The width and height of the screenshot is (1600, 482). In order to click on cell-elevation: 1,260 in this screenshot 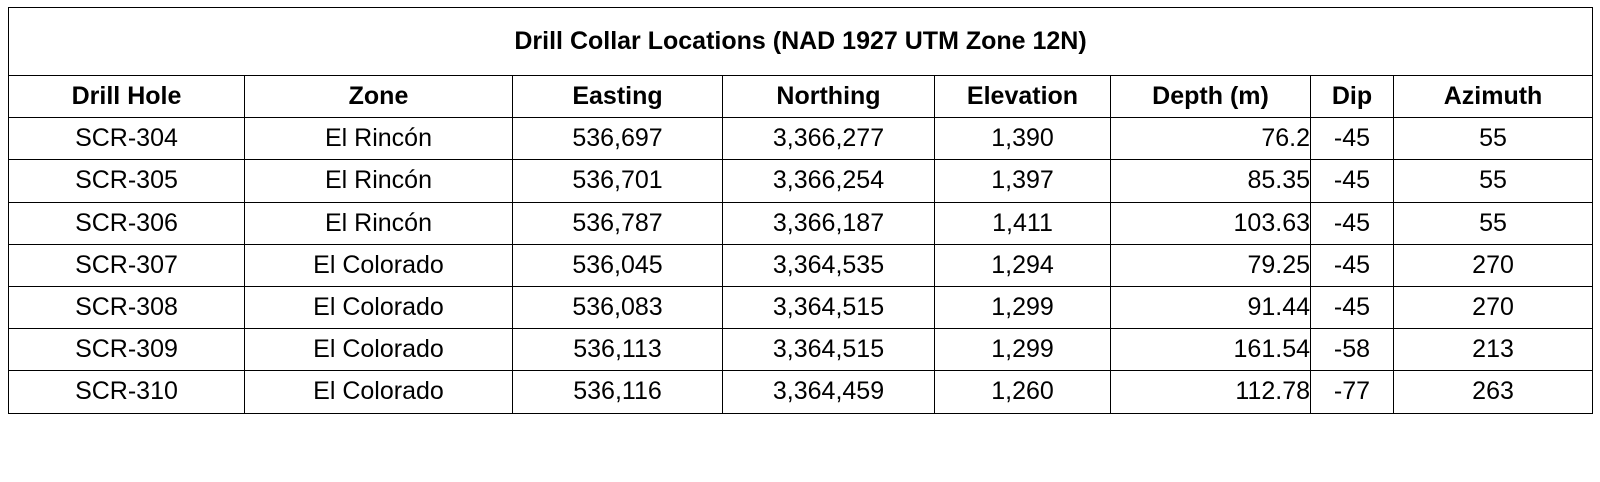, I will do `click(1022, 392)`.